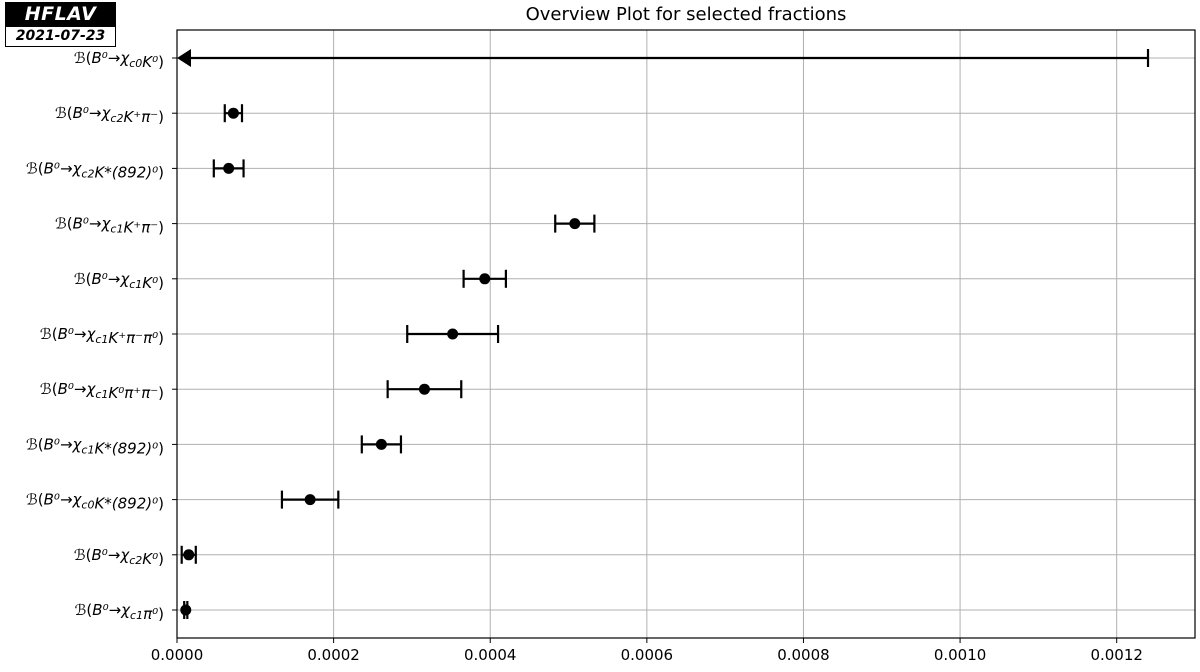 The image size is (1200, 672). What do you see at coordinates (803, 655) in the screenshot?
I see `x-tick-label: 0.0008` at bounding box center [803, 655].